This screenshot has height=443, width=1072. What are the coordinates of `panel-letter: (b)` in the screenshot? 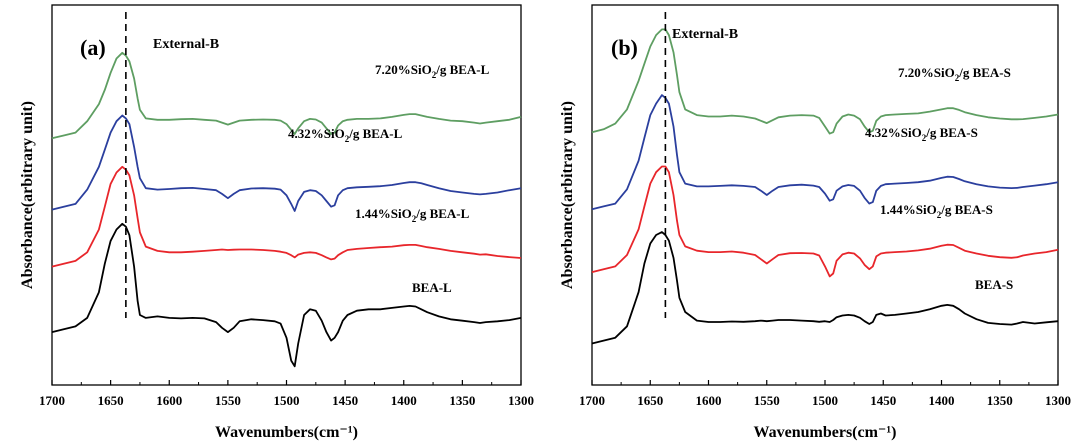 It's located at (624, 47).